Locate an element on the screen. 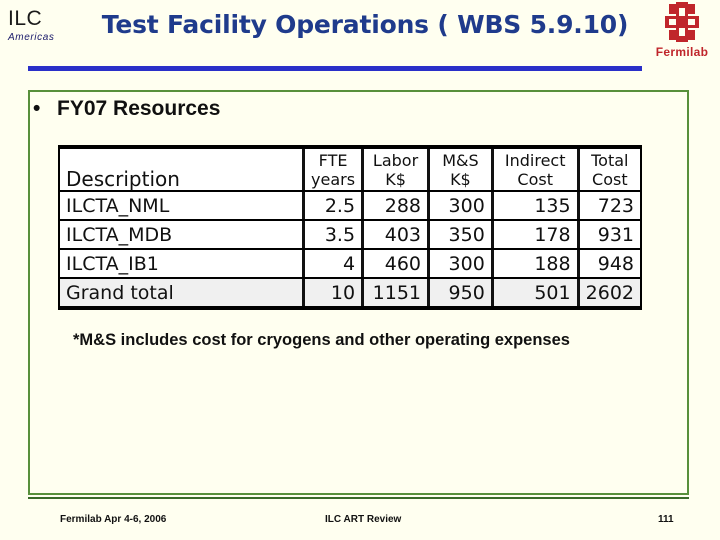  ilc-logo-text: ILC is located at coordinates (25, 18).